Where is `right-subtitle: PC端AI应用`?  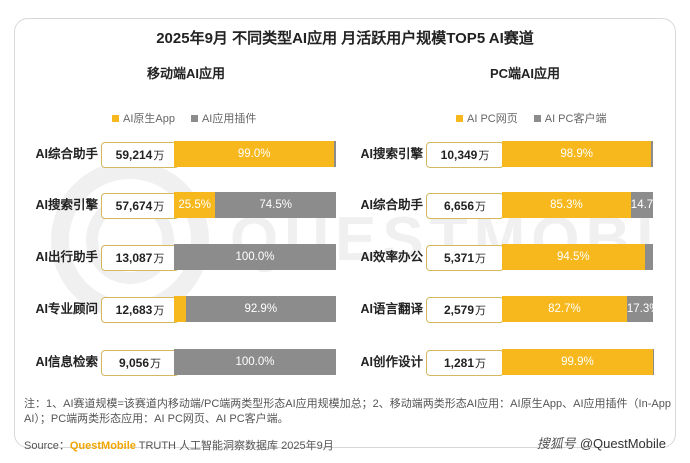
right-subtitle: PC端AI应用 is located at coordinates (525, 73).